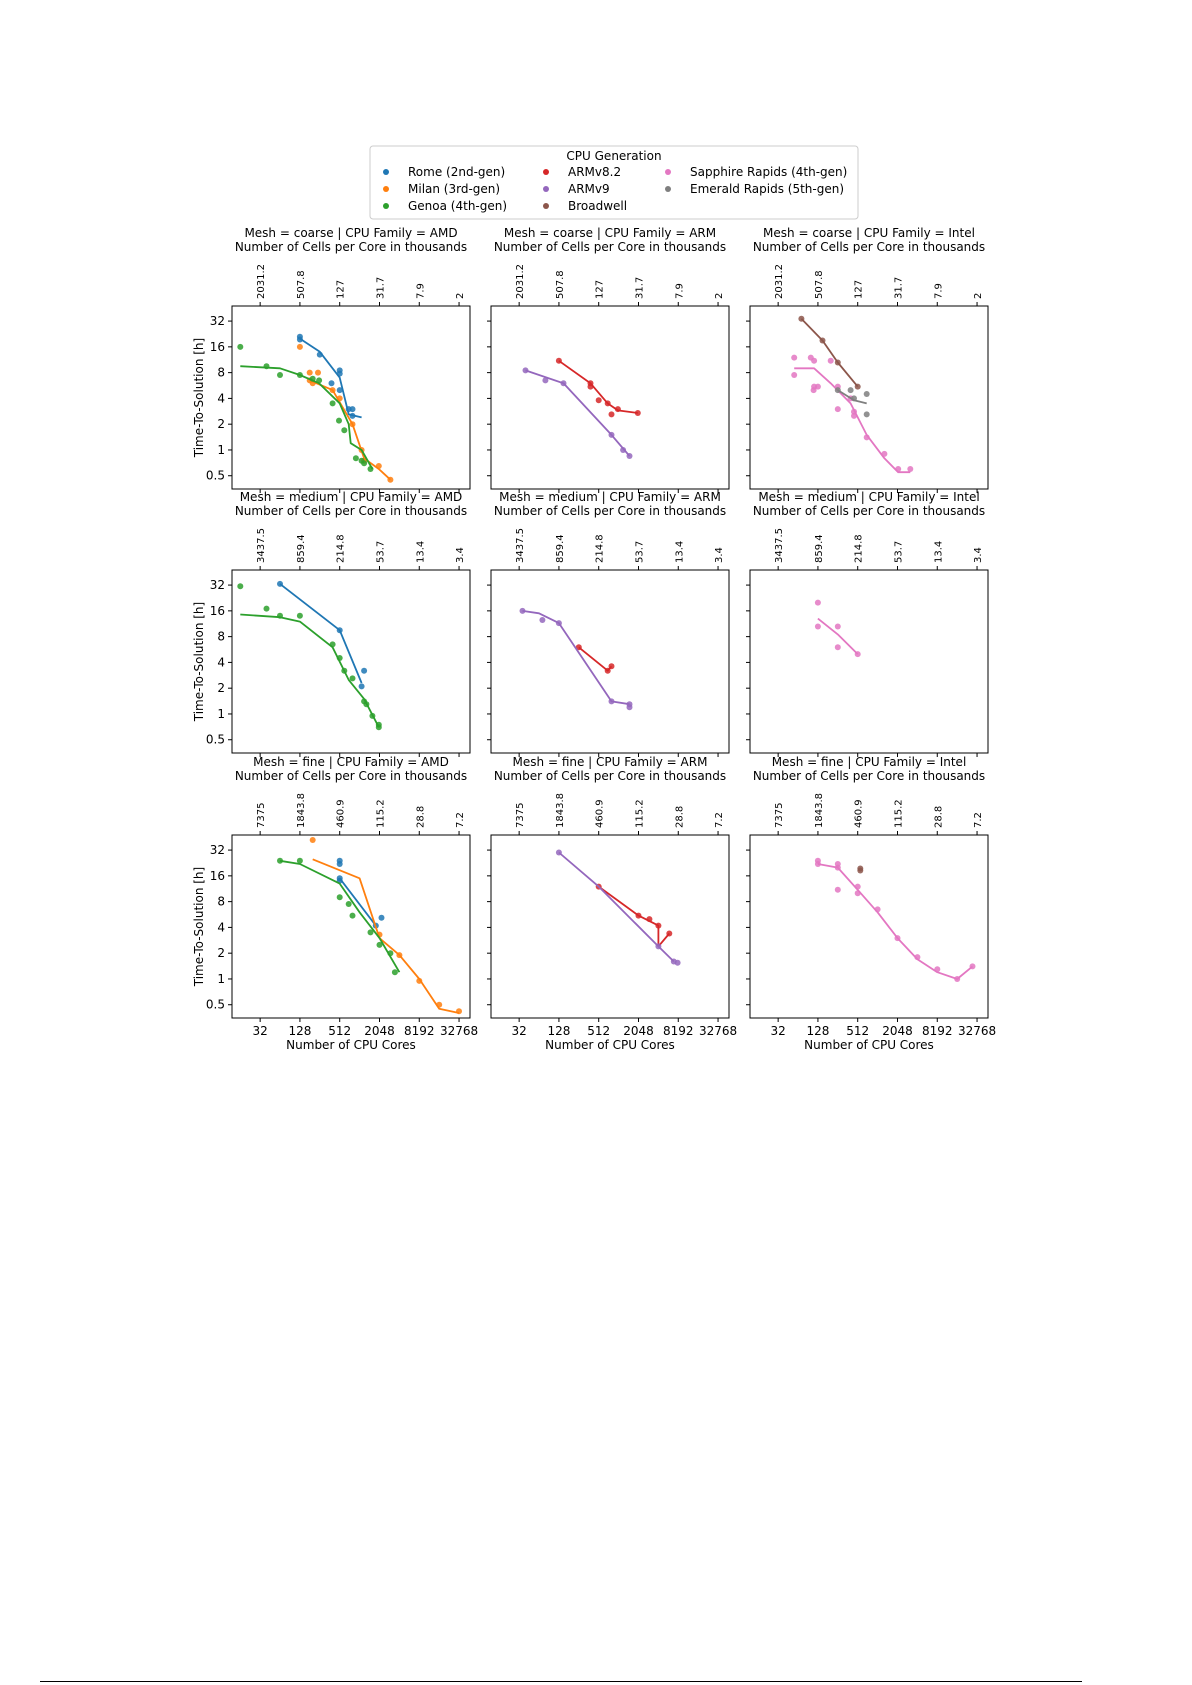 The width and height of the screenshot is (1192, 1685). I want to click on top-tick-label: 7.9, so click(938, 291).